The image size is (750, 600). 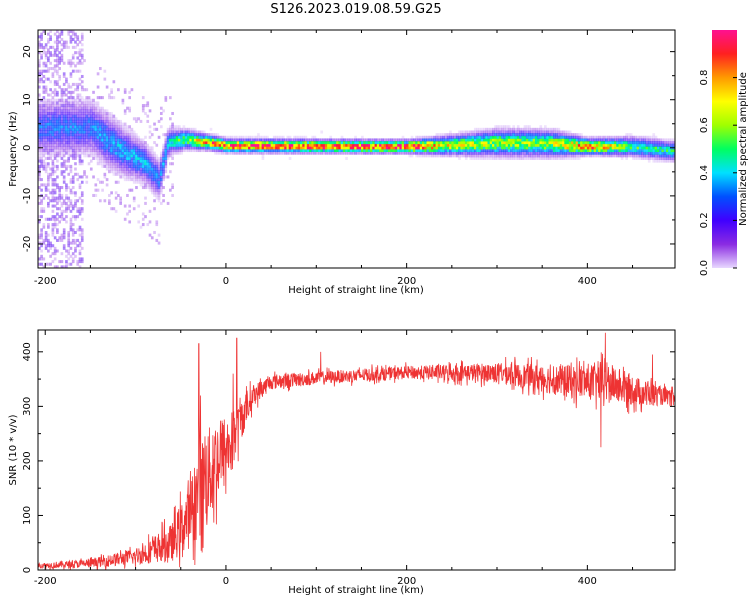 What do you see at coordinates (718, 173) in the screenshot?
I see `colorbar-ticks: 0.00.20.40.60.8` at bounding box center [718, 173].